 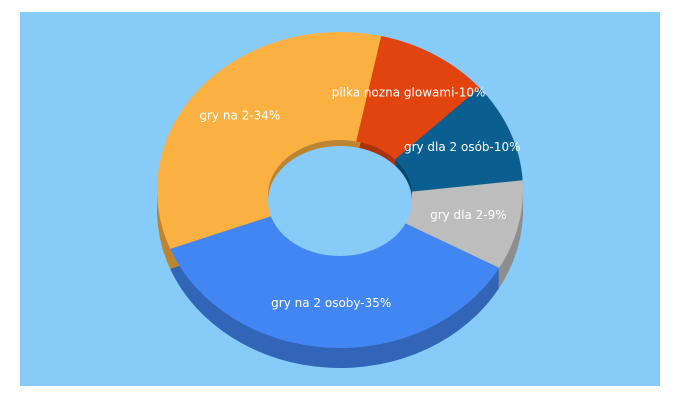 What do you see at coordinates (468, 215) in the screenshot?
I see `slice-label: gry dla 2-9%` at bounding box center [468, 215].